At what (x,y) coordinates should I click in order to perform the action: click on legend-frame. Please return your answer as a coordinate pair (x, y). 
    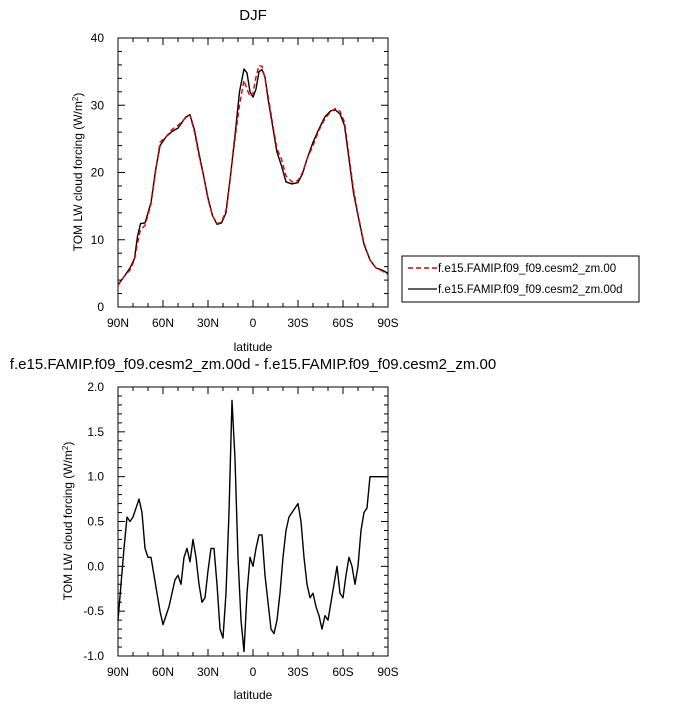
    Looking at the image, I should click on (520, 279).